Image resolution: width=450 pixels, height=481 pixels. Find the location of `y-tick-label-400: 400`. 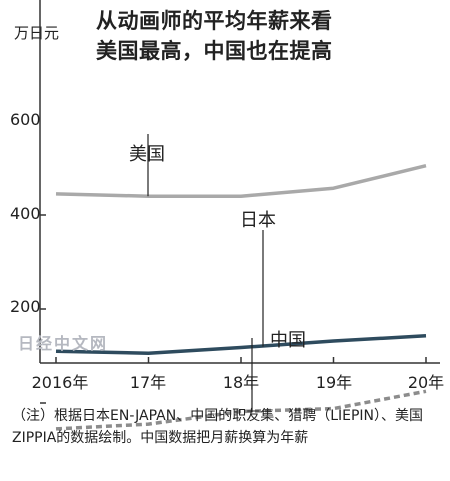

y-tick-label-400: 400 is located at coordinates (25, 213).